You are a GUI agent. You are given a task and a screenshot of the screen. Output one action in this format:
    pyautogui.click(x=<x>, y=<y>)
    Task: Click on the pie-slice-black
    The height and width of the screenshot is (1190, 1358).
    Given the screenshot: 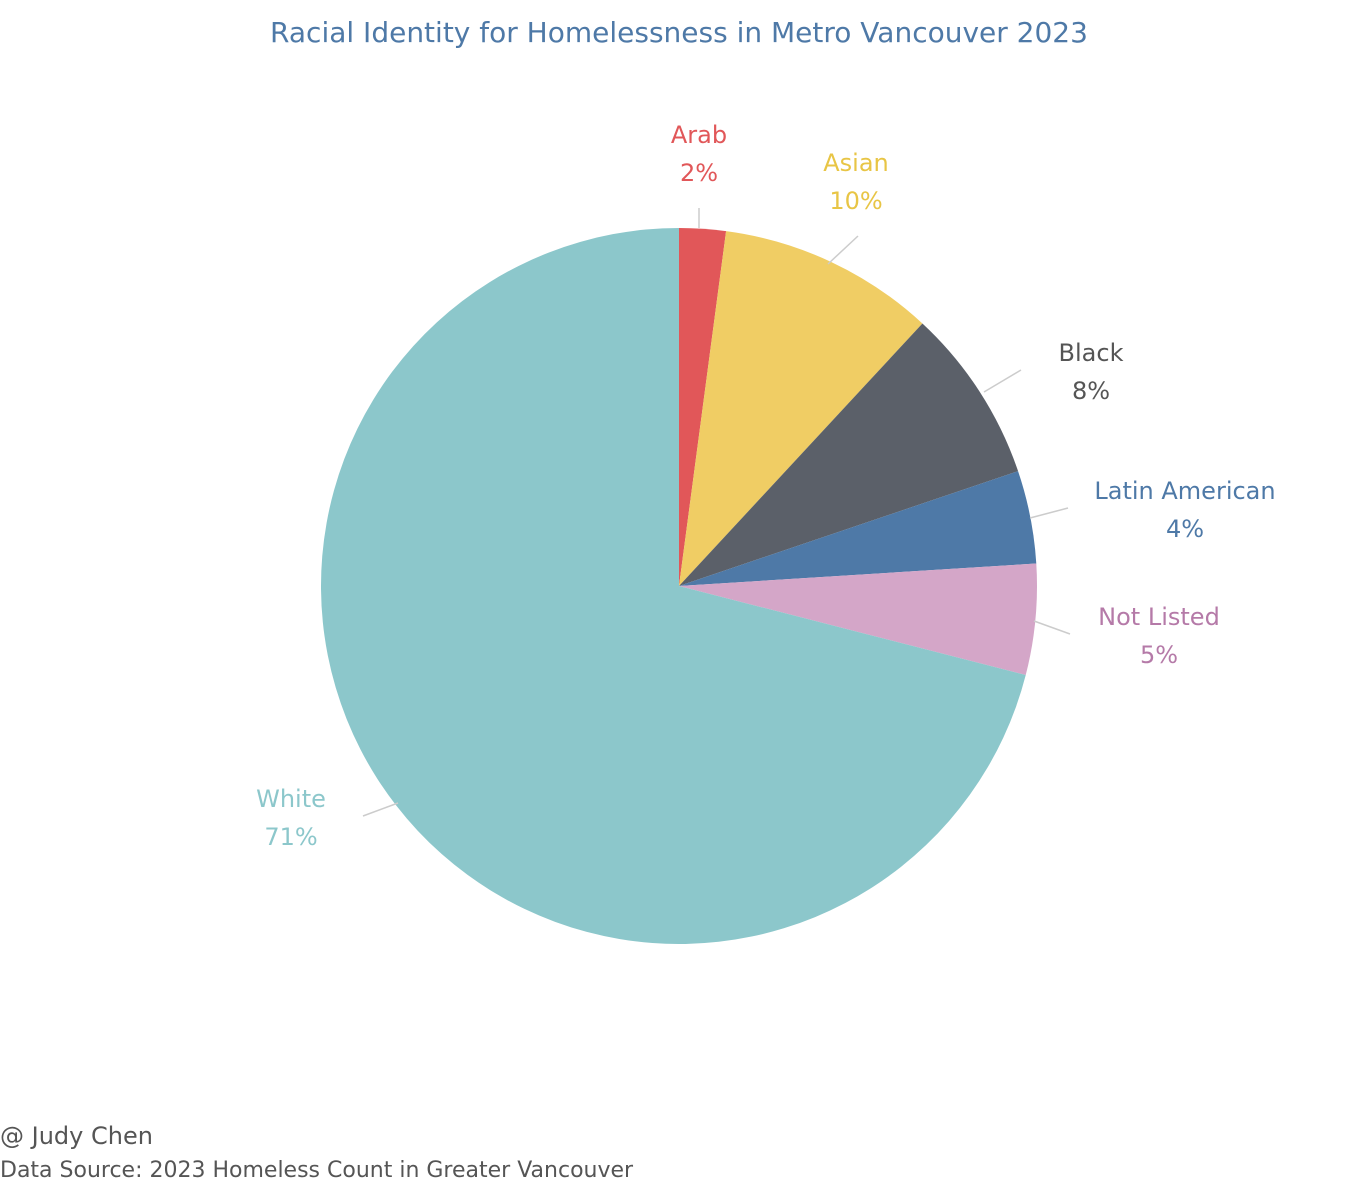 What is the action you would take?
    pyautogui.click(x=849, y=454)
    